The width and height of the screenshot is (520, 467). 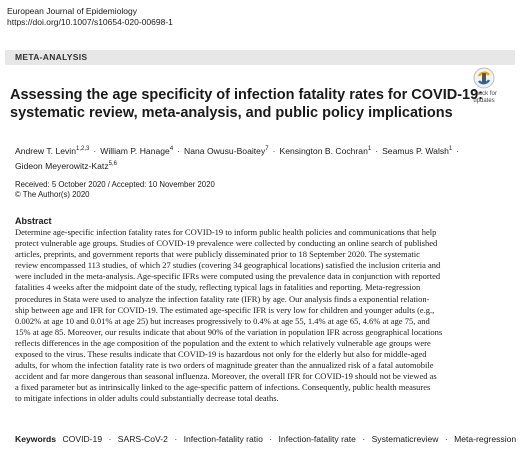 What do you see at coordinates (485, 439) in the screenshot?
I see `keyword: Meta-regression` at bounding box center [485, 439].